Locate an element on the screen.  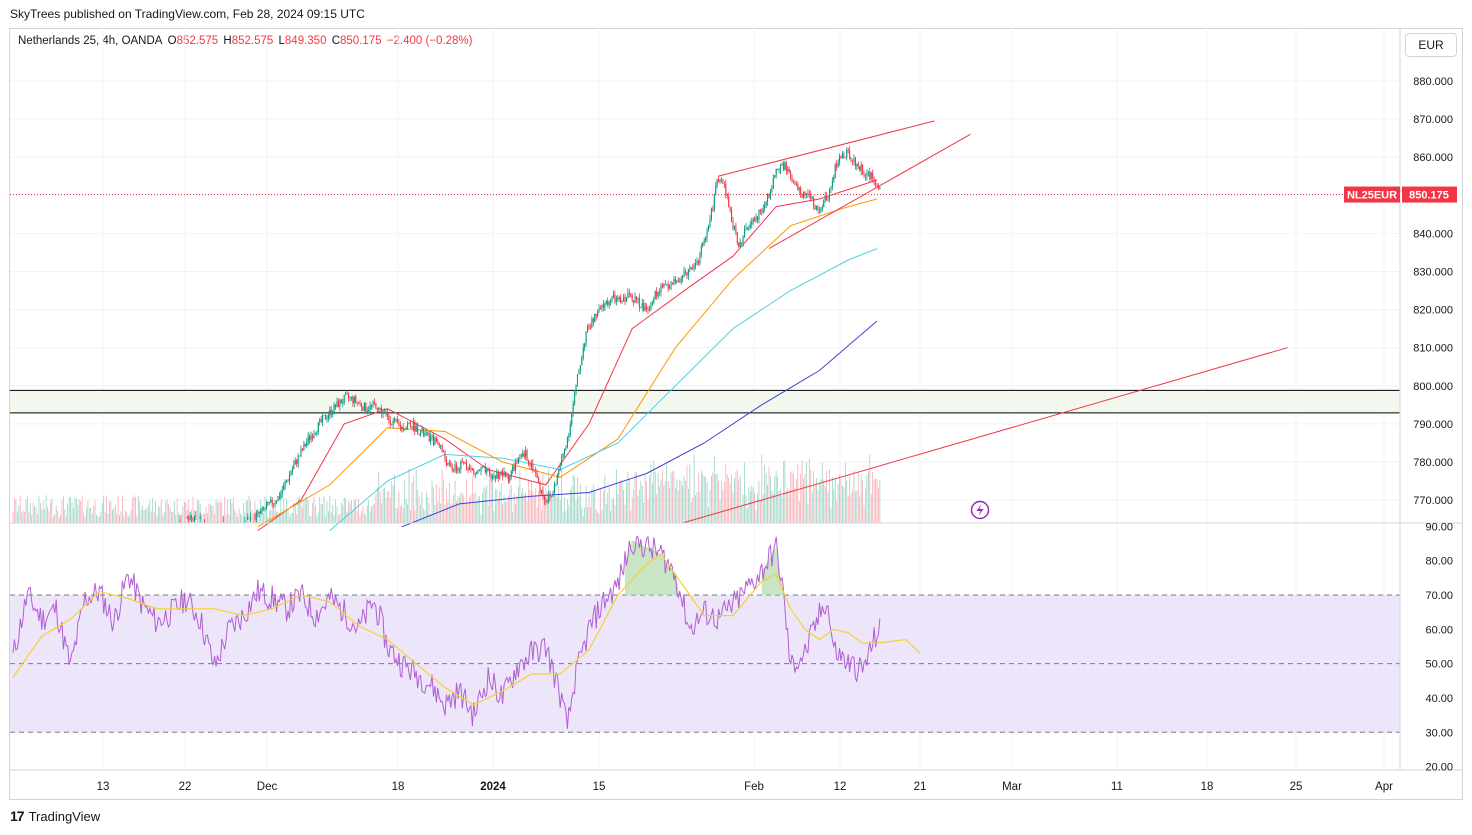
price-tick-label: 840.000 is located at coordinates (1433, 234).